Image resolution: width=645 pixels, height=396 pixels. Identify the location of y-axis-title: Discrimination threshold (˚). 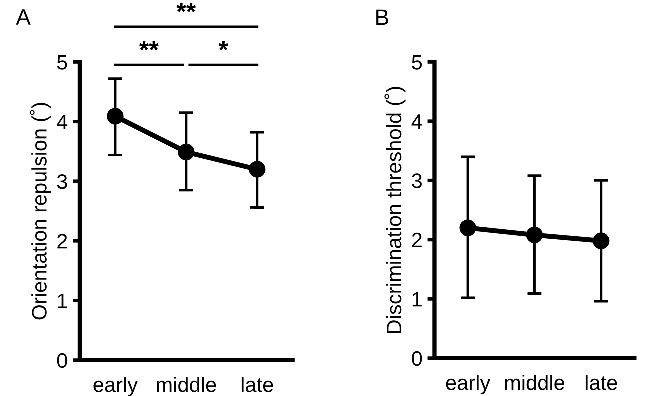
(395, 210).